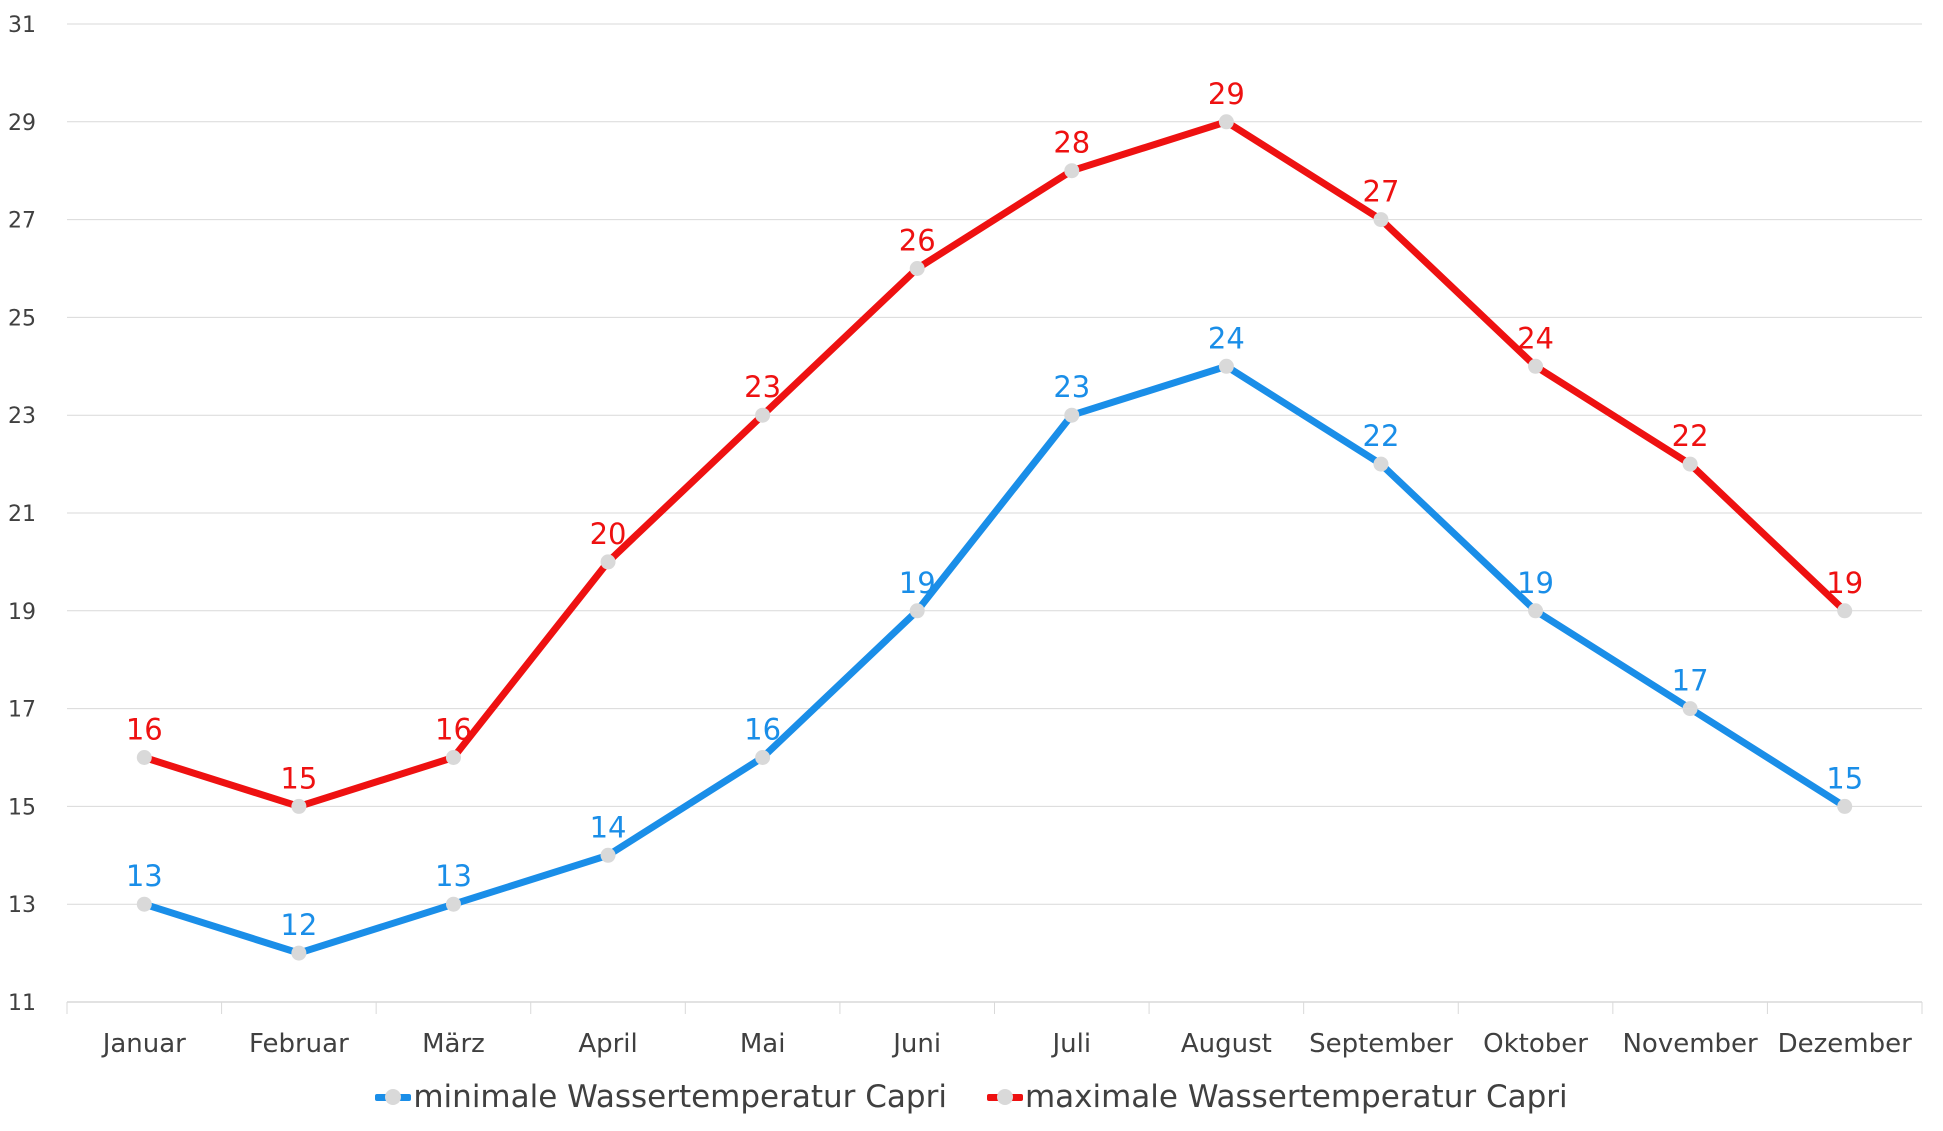 The width and height of the screenshot is (1943, 1131). Describe the element at coordinates (22, 514) in the screenshot. I see `y-tick-label-21: 21` at that location.